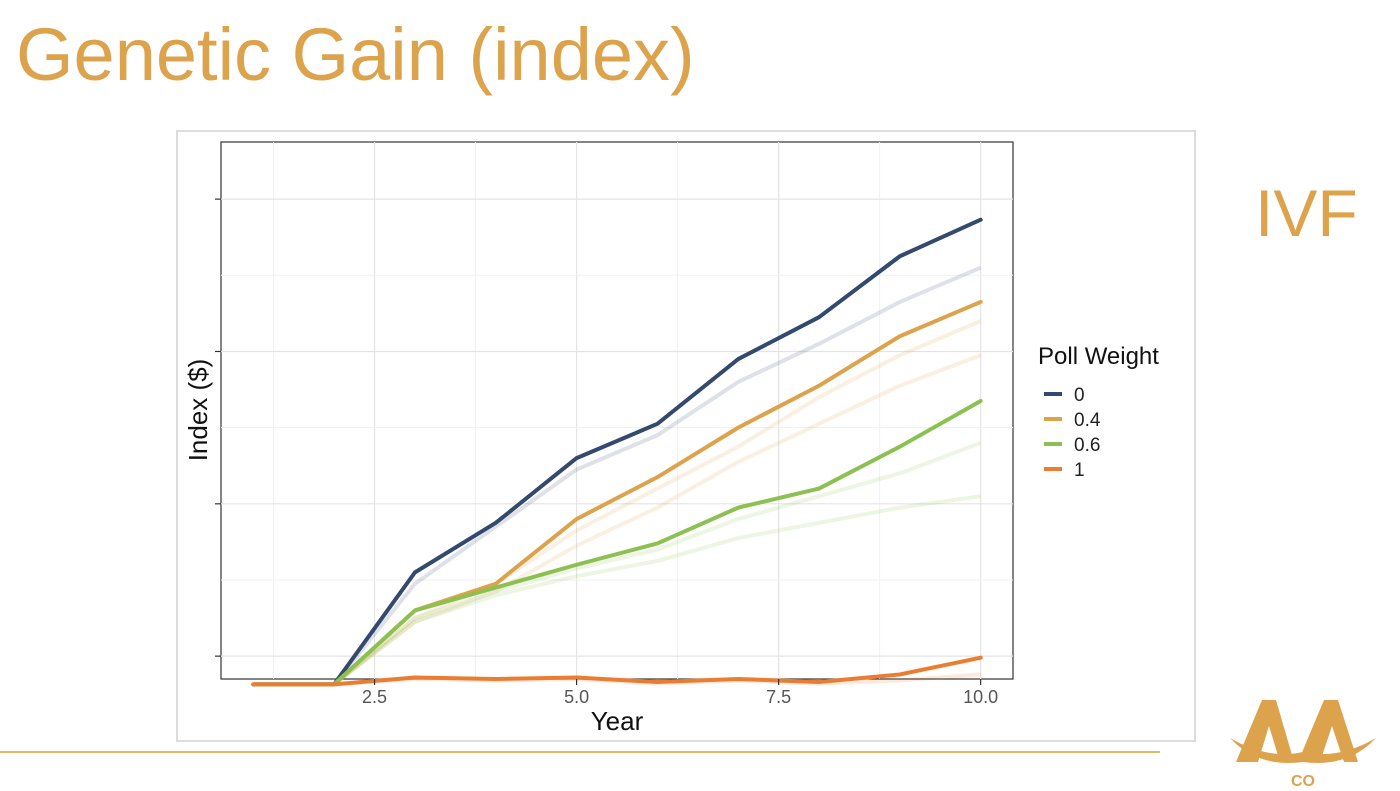  I want to click on footer-line, so click(580, 752).